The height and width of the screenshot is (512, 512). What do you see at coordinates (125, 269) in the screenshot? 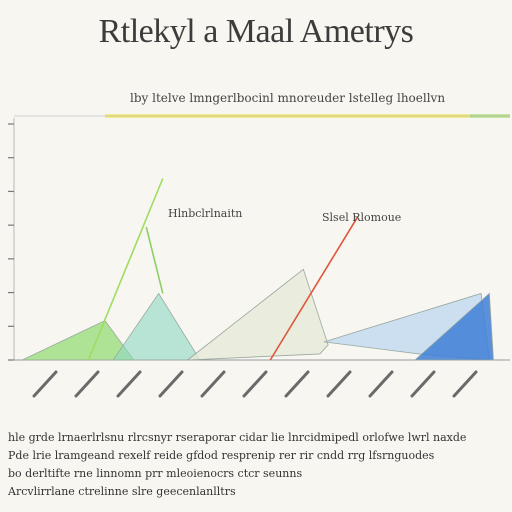
I see `line-green-peak` at bounding box center [125, 269].